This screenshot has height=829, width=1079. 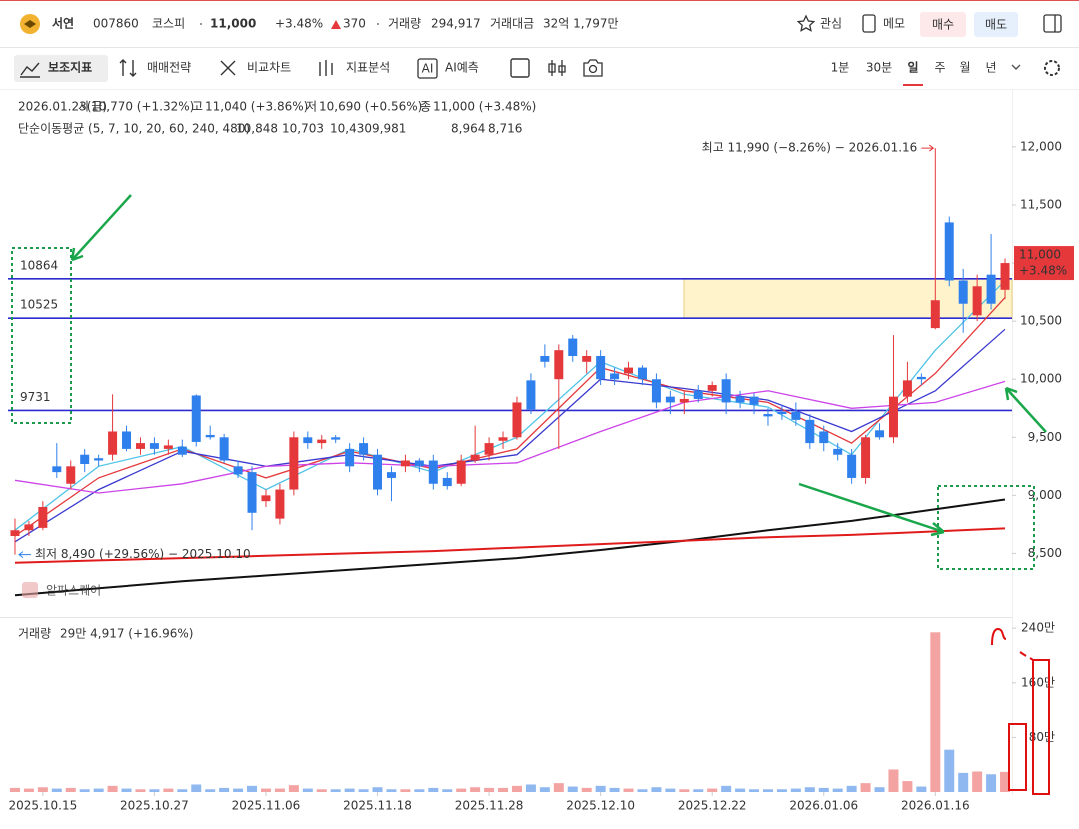 I want to click on watermark: 알파스퀘어, so click(x=73, y=591).